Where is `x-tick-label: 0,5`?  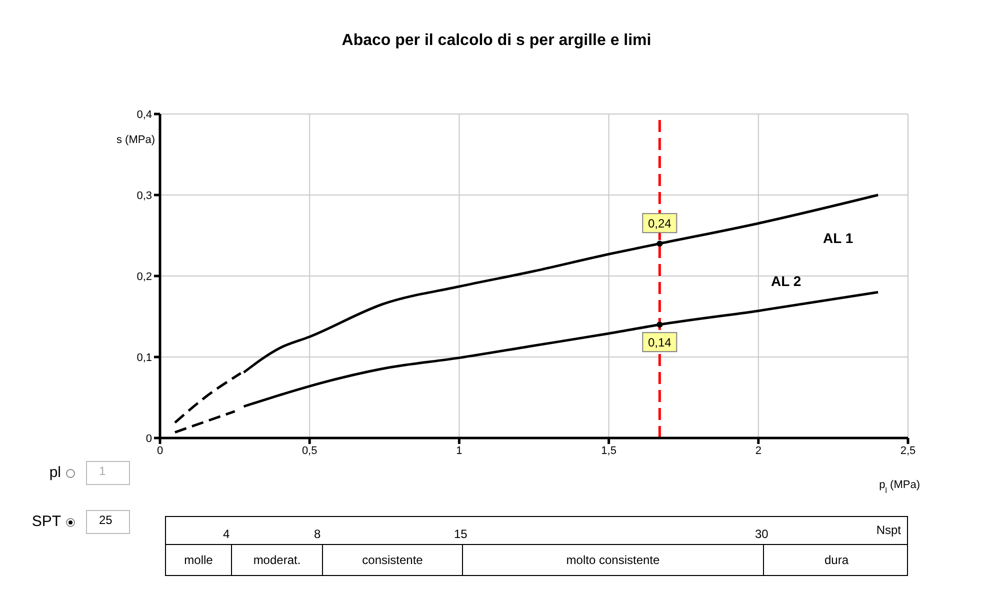
x-tick-label: 0,5 is located at coordinates (310, 450).